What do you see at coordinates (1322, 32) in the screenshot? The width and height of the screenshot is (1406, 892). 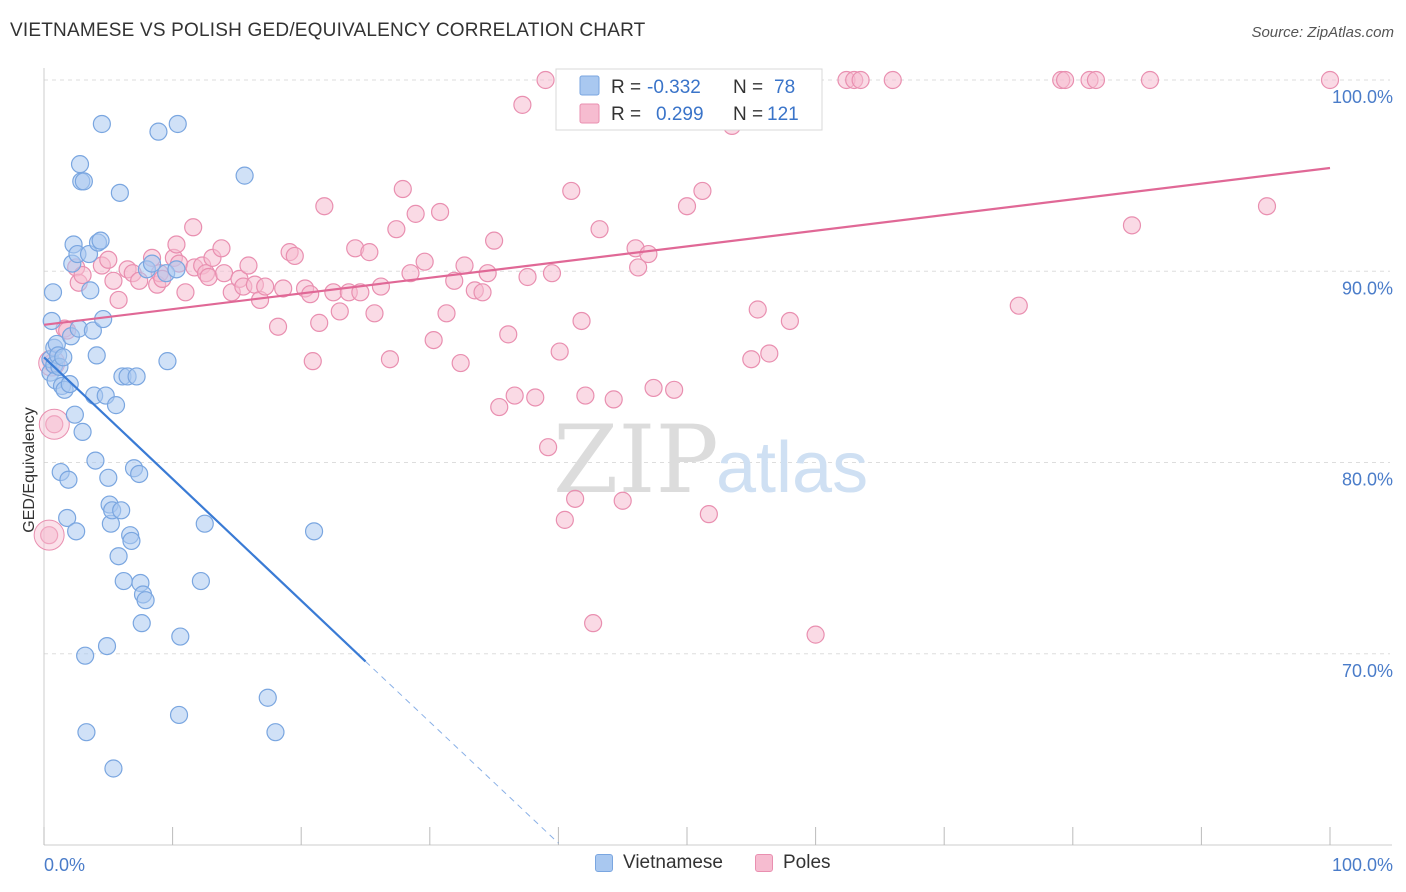 I see `source-label: Source: ZipAtlas.com` at bounding box center [1322, 32].